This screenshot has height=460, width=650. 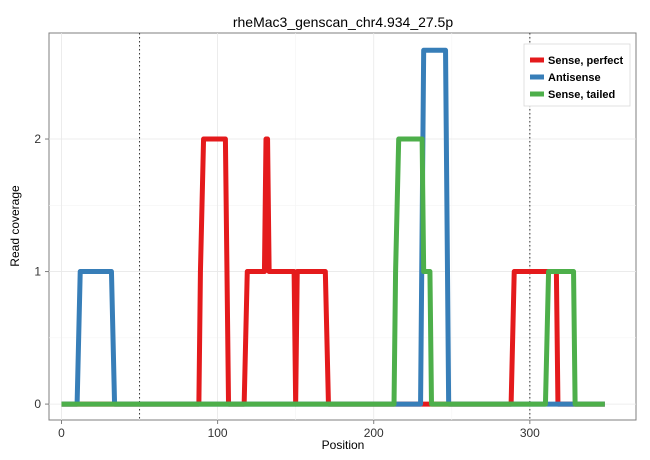 I want to click on chart-title: rheMac3_genscan_chr4.934_27.5p, so click(x=343, y=22).